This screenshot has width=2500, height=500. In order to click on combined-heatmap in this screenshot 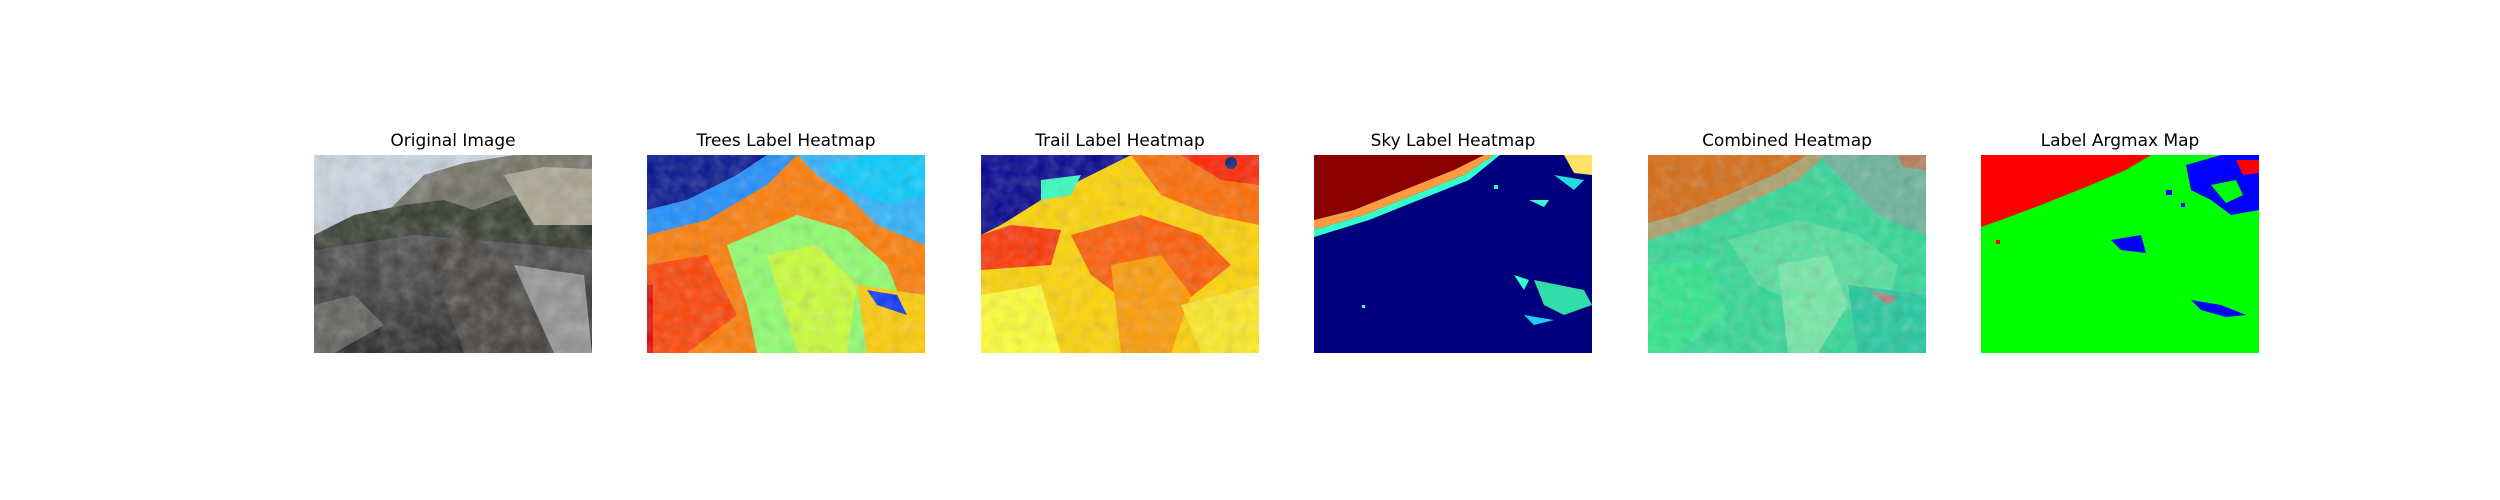, I will do `click(1787, 254)`.